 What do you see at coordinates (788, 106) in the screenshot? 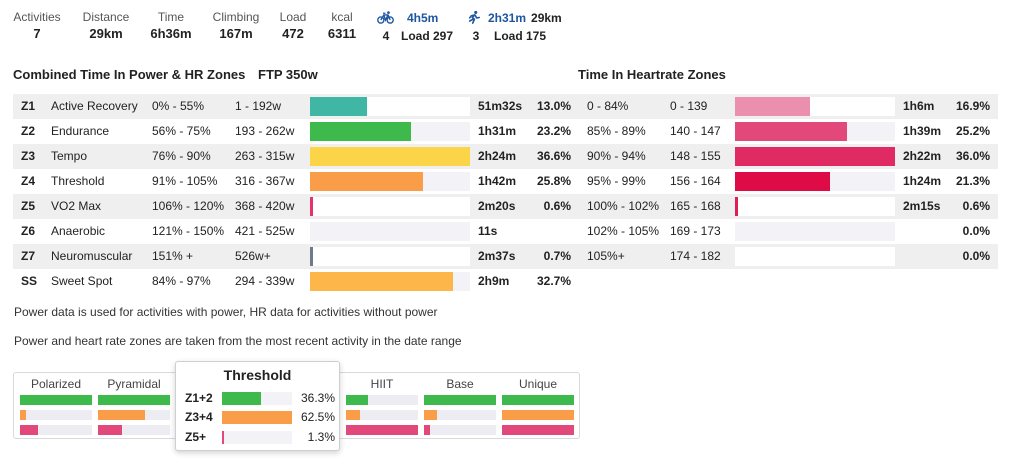
I see `hr-zone-row: 0 - 84% 0 - 139 1h6m 16.9%` at bounding box center [788, 106].